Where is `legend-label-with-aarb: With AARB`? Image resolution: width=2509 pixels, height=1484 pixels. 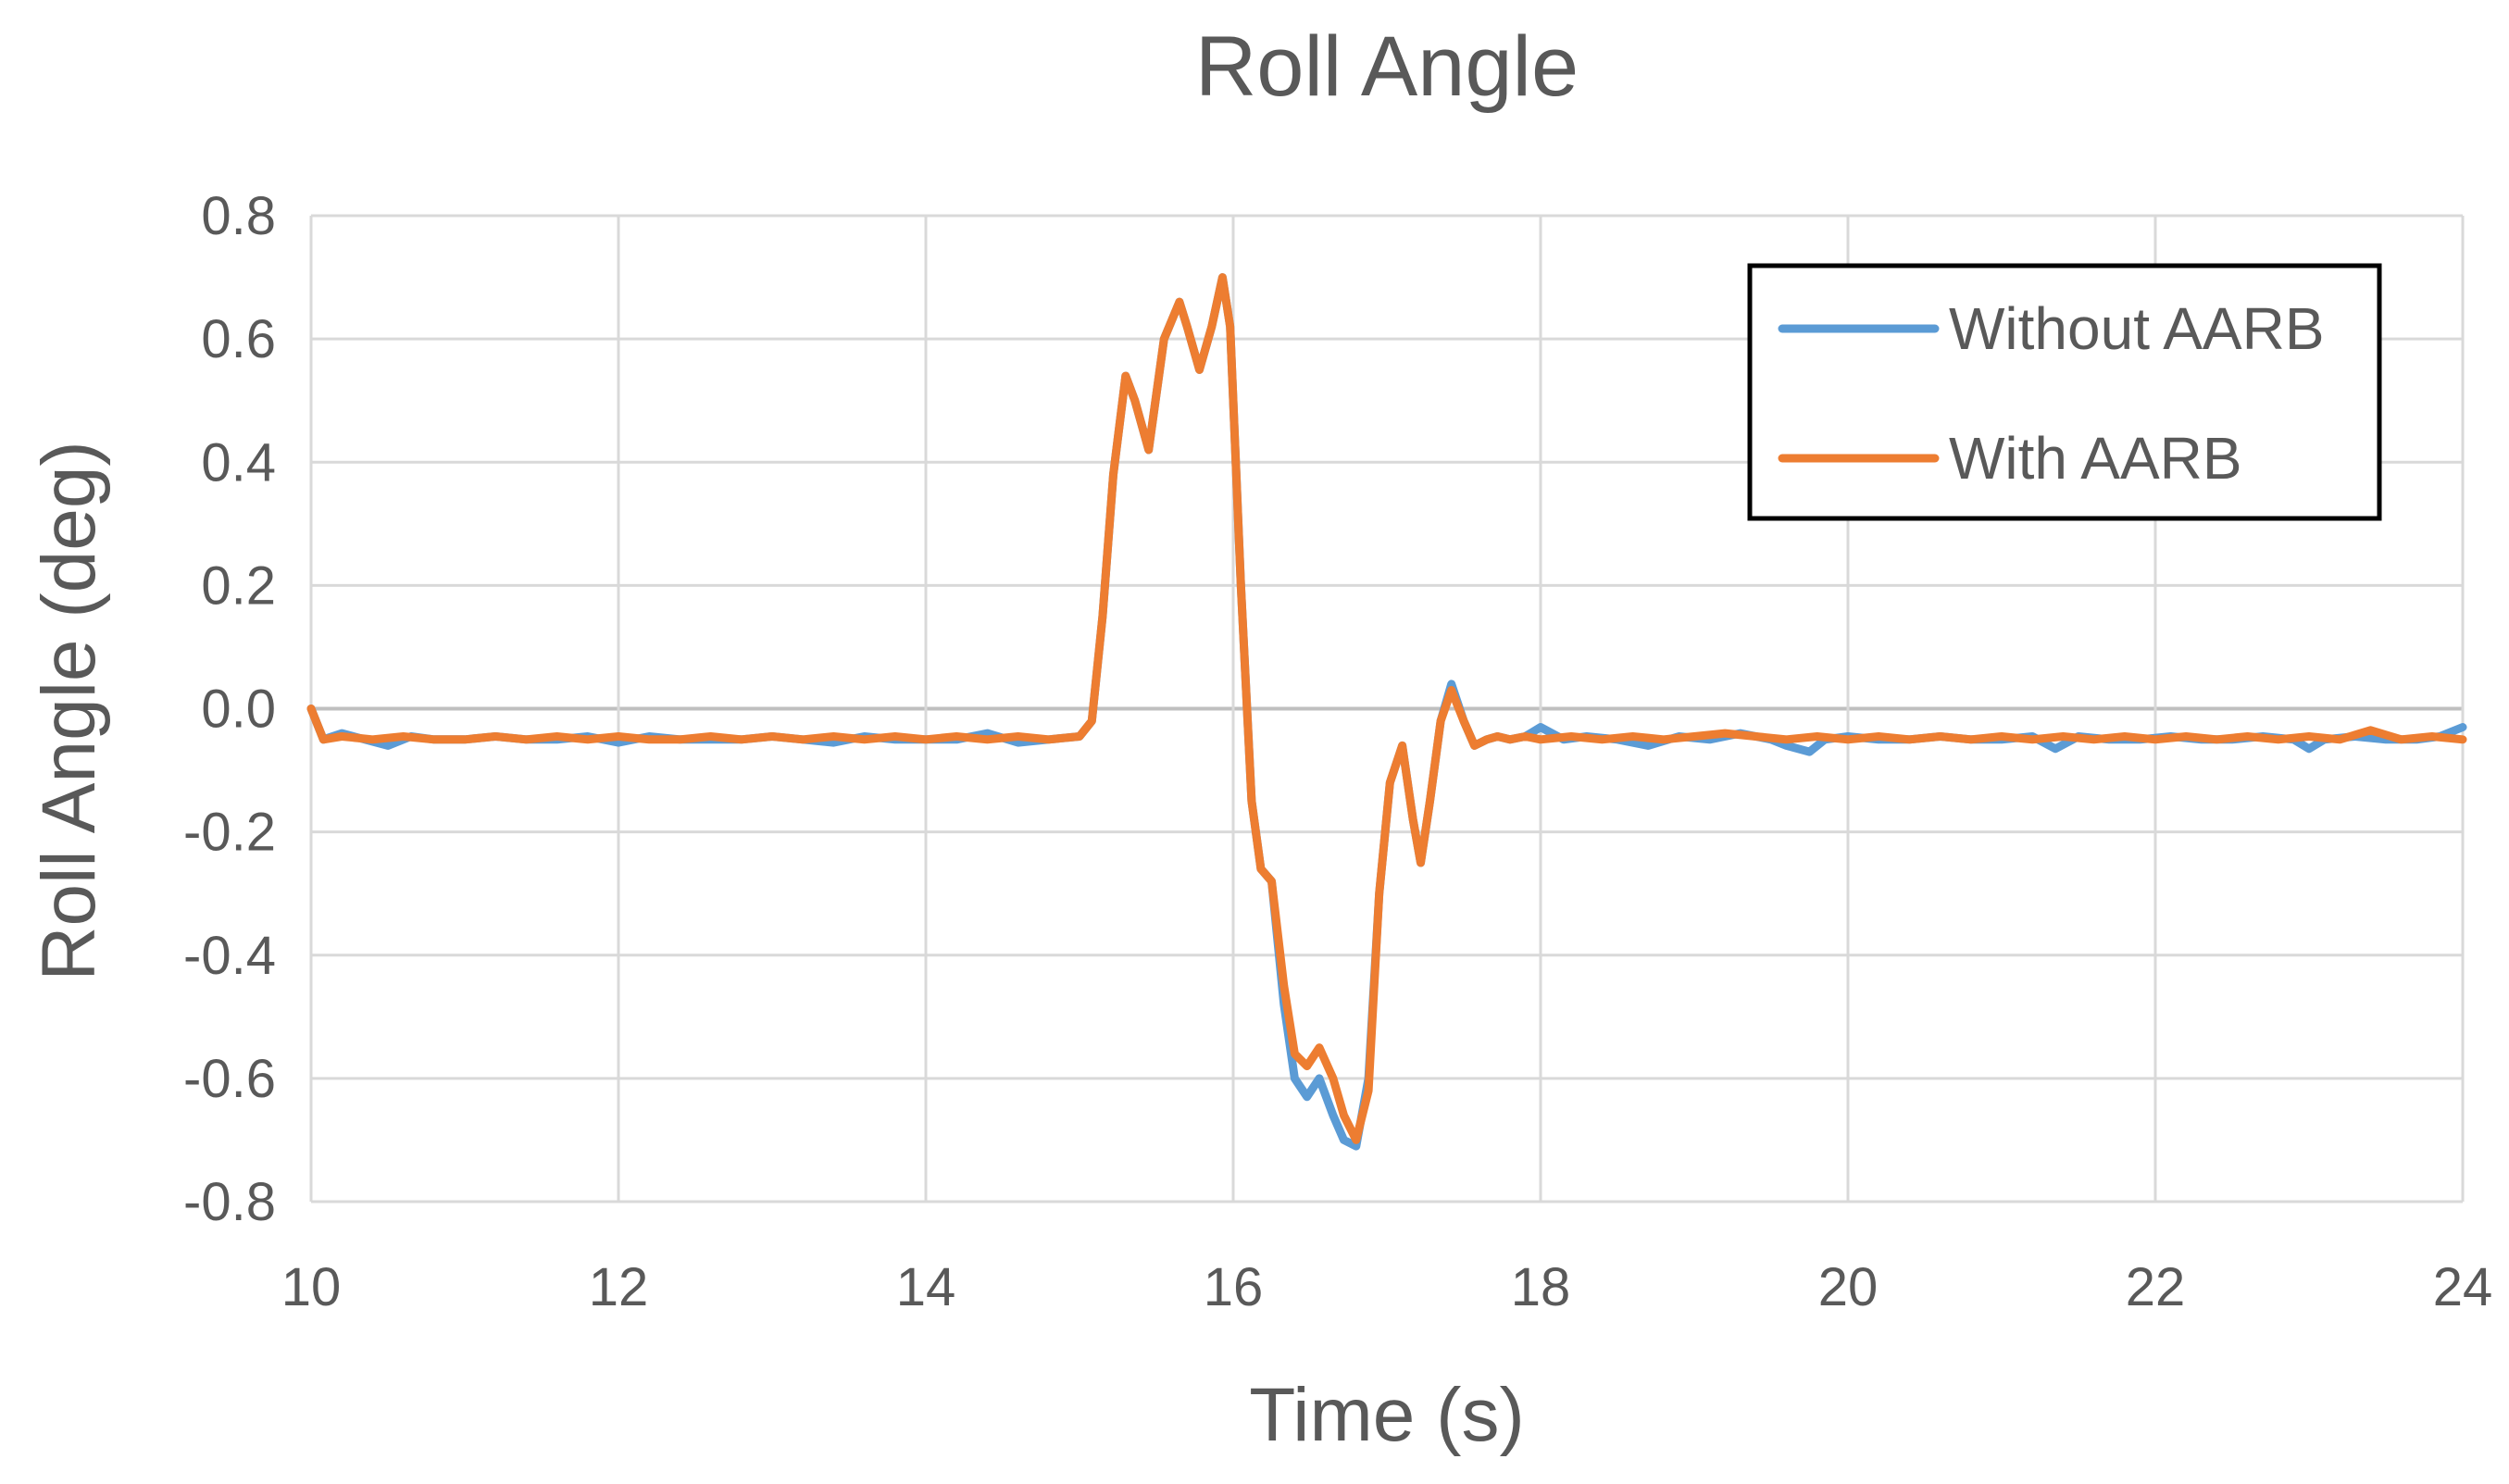 legend-label-with-aarb: With AARB is located at coordinates (2095, 458).